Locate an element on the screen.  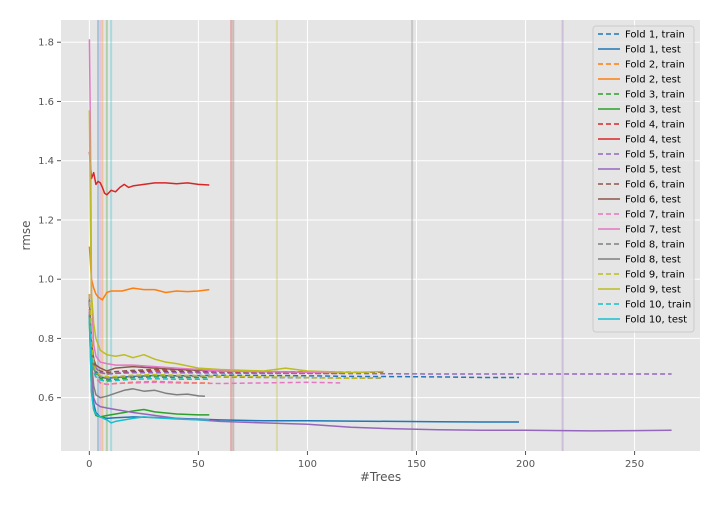
legend-label: Fold 9, test is located at coordinates (653, 290).